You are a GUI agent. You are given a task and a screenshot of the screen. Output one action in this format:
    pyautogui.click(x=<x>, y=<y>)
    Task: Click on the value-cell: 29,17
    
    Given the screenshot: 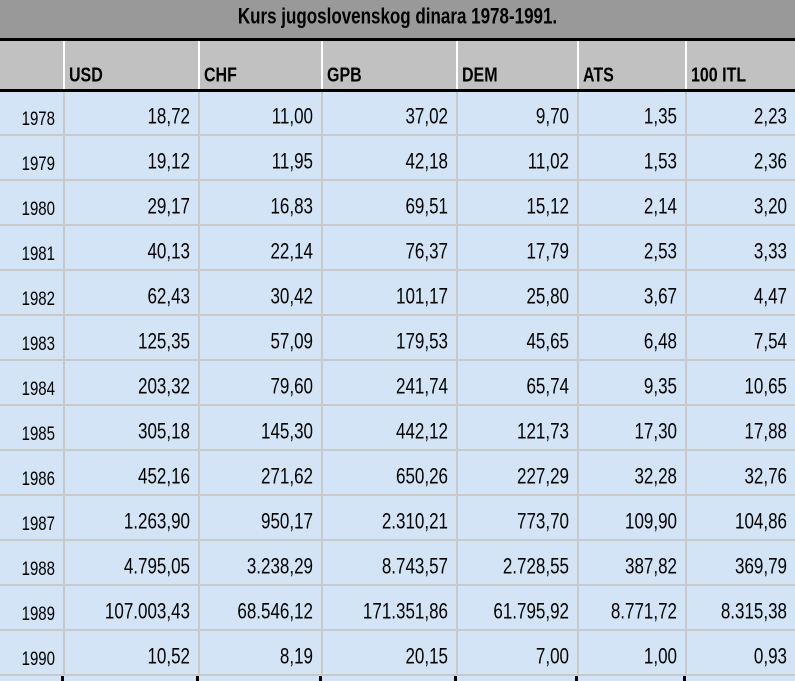 What is the action you would take?
    pyautogui.click(x=132, y=203)
    